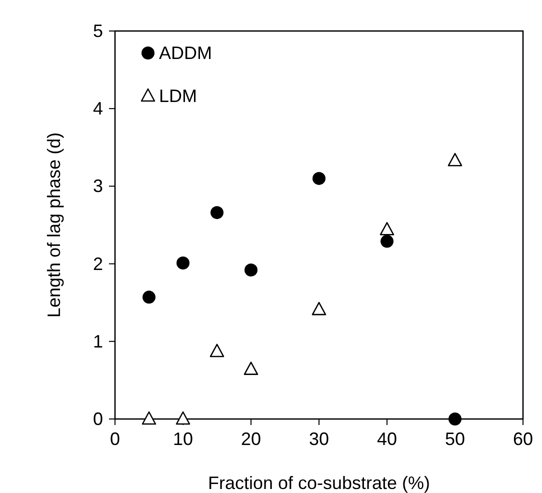 The width and height of the screenshot is (542, 493). Describe the element at coordinates (97, 31) in the screenshot. I see `y-tick-label: 5` at that location.